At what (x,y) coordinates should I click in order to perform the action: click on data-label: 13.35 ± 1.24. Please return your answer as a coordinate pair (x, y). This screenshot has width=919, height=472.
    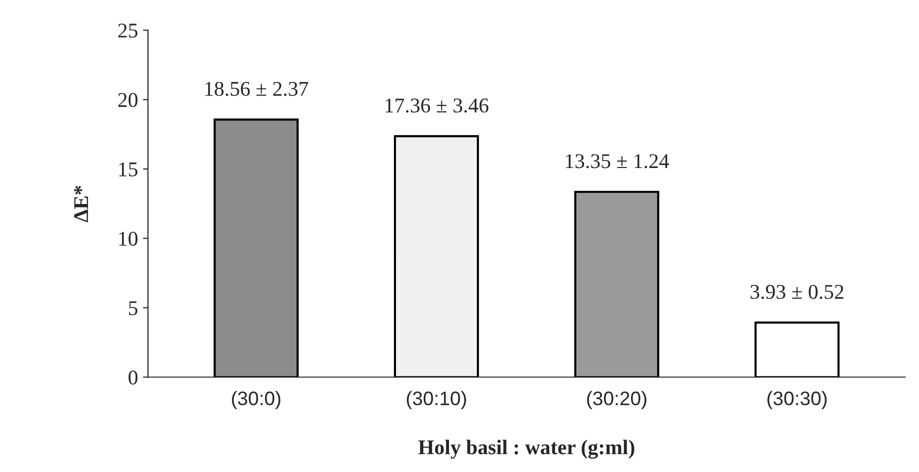
    Looking at the image, I should click on (617, 161).